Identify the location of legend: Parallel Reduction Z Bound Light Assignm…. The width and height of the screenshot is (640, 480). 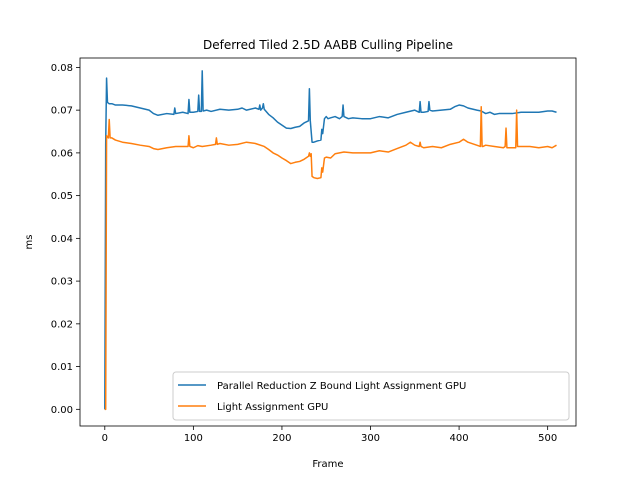
(371, 396).